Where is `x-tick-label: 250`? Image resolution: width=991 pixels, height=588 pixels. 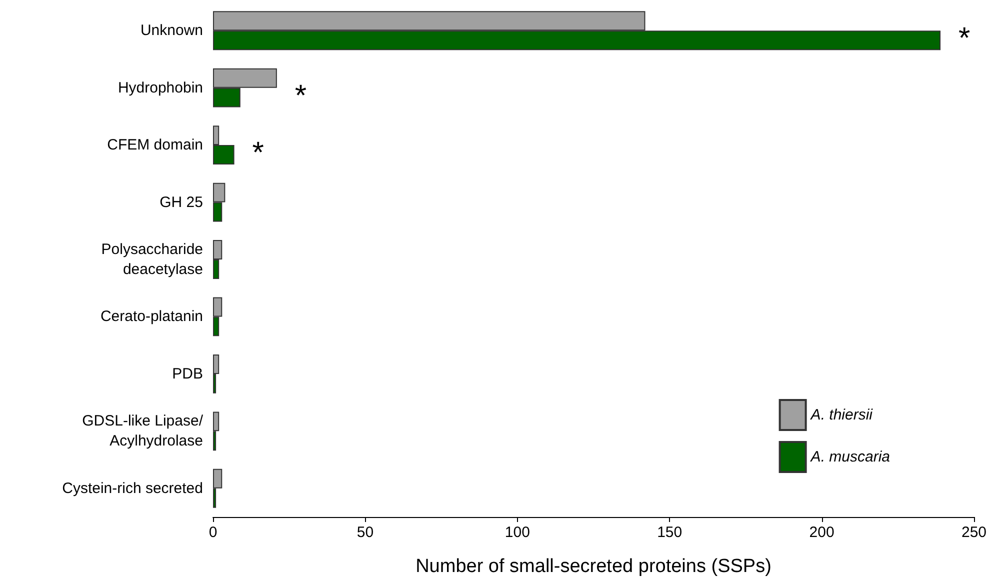 x-tick-label: 250 is located at coordinates (974, 532).